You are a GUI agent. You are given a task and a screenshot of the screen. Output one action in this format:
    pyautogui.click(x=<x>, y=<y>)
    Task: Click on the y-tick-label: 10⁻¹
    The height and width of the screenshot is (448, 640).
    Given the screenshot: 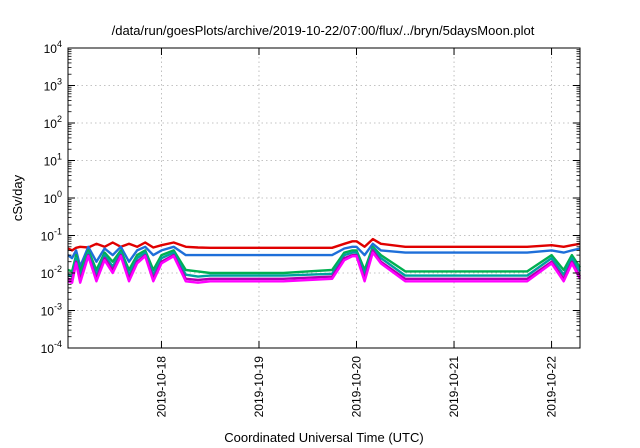 What is the action you would take?
    pyautogui.click(x=51, y=235)
    